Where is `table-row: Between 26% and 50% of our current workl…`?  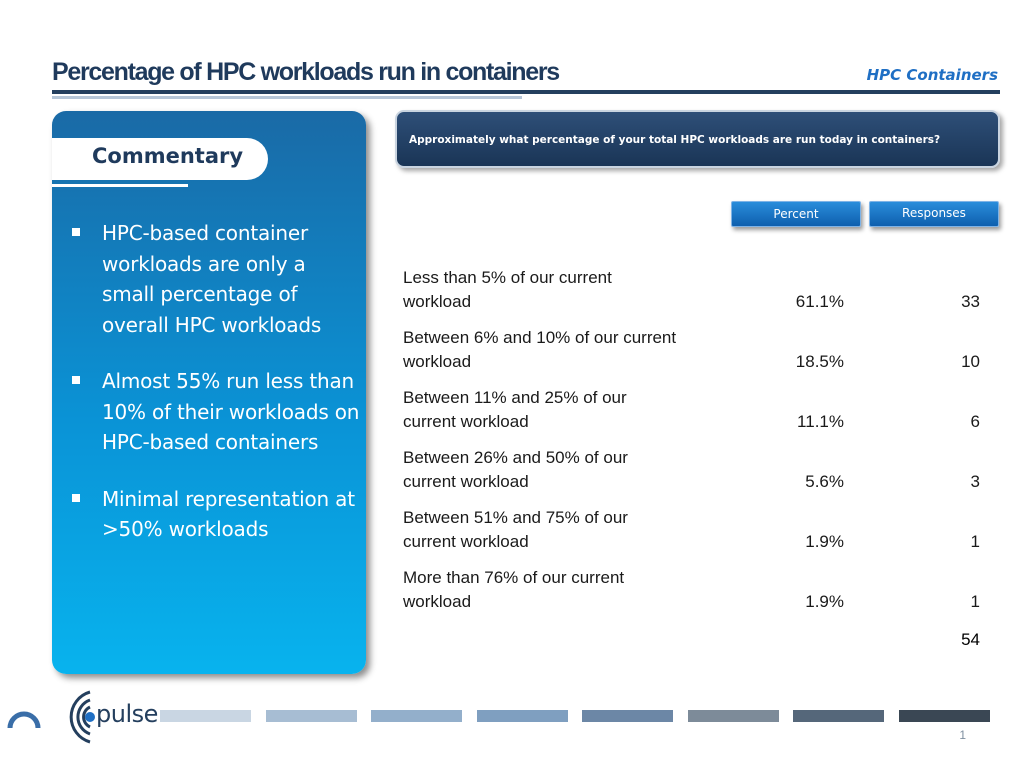
table-row: Between 26% and 50% of our current workl… is located at coordinates (693, 471).